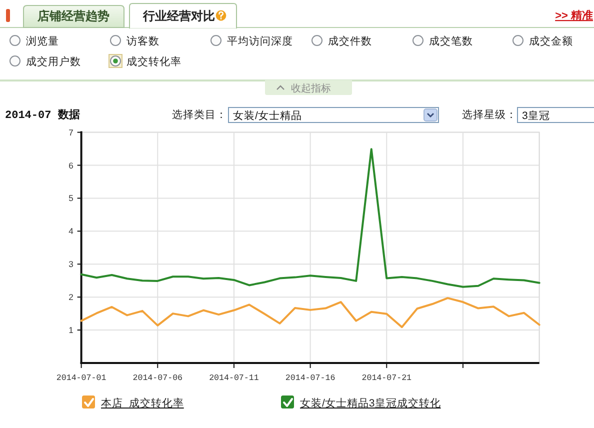 This screenshot has height=428, width=594. I want to click on x-tick-label: 2014-07-11, so click(234, 378).